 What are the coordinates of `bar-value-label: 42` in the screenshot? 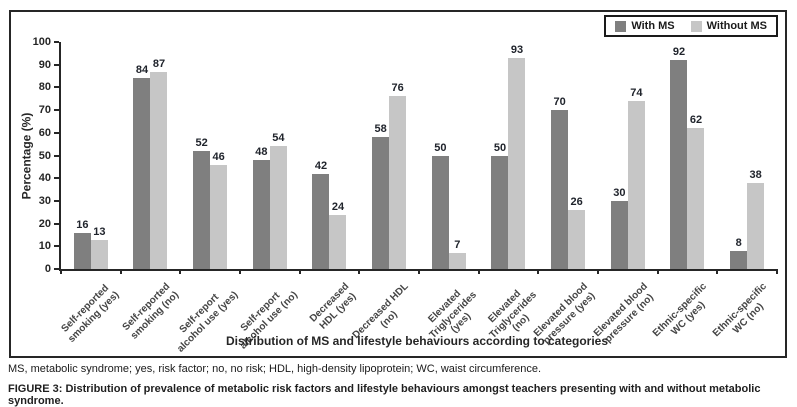 It's located at (321, 165).